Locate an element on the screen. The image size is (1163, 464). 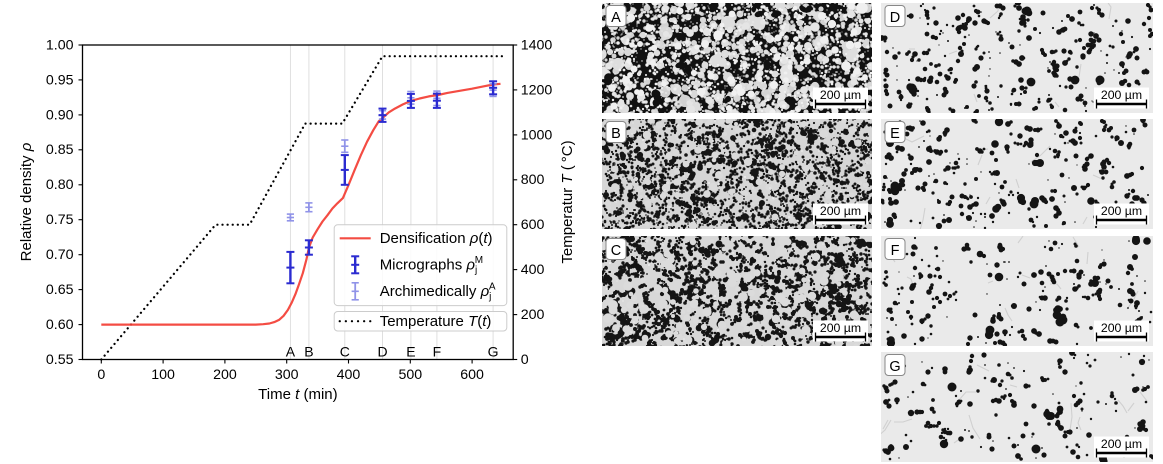
svg-text: 100 is located at coordinates (163, 375).